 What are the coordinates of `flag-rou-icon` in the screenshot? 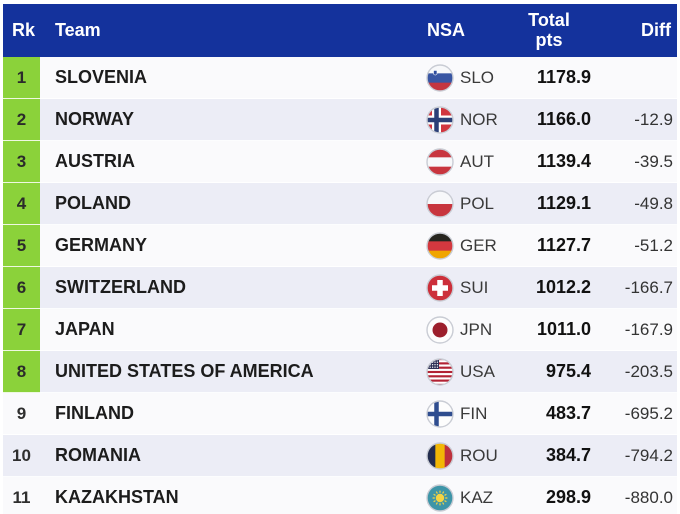 It's located at (440, 455).